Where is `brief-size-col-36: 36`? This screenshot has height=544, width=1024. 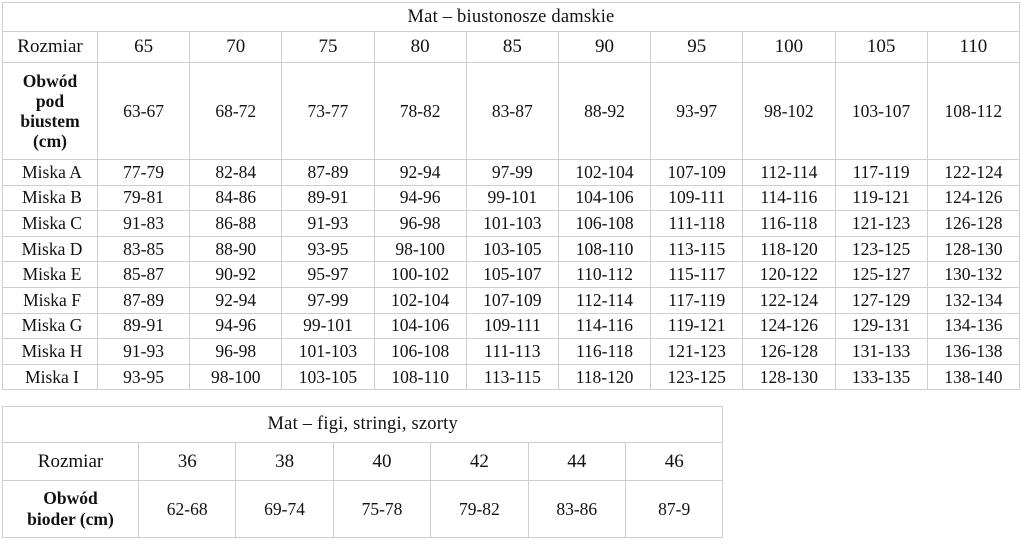 brief-size-col-36: 36 is located at coordinates (187, 461).